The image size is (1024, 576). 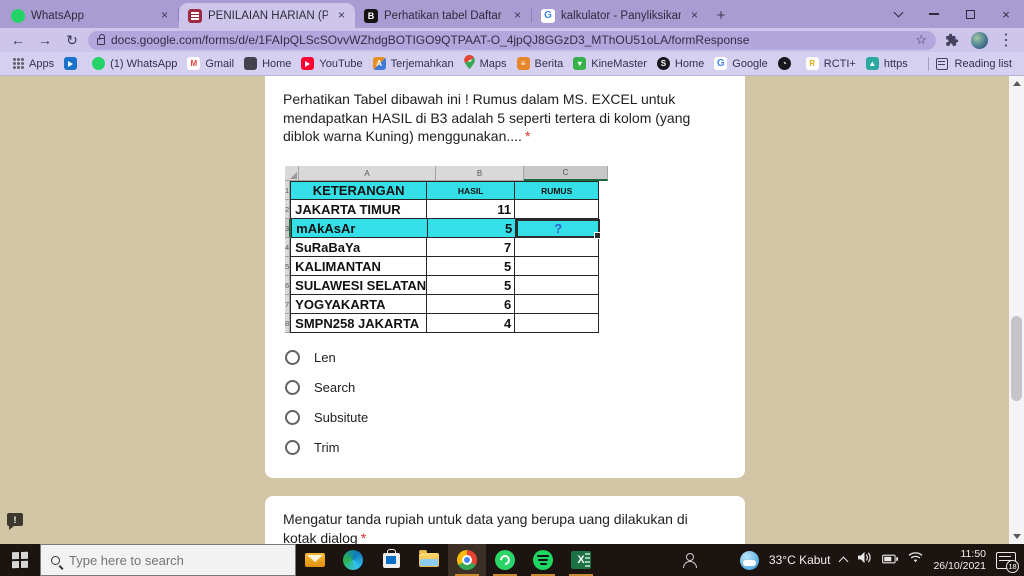 I want to click on battery-icon, so click(x=890, y=560).